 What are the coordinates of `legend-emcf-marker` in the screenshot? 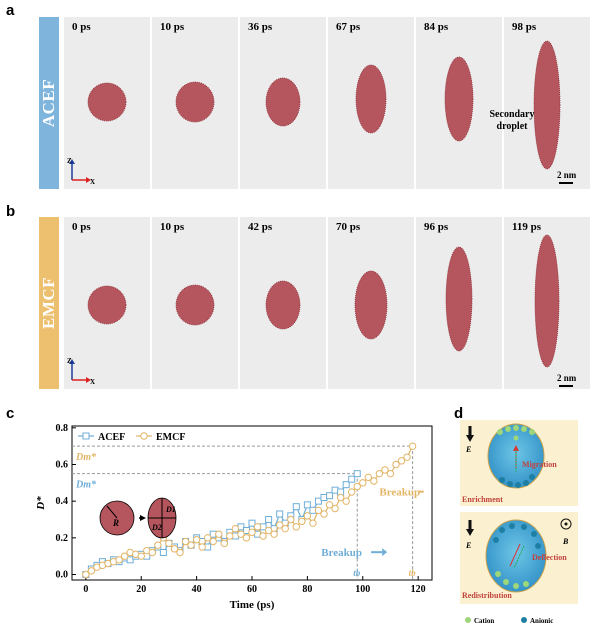 It's located at (144, 436).